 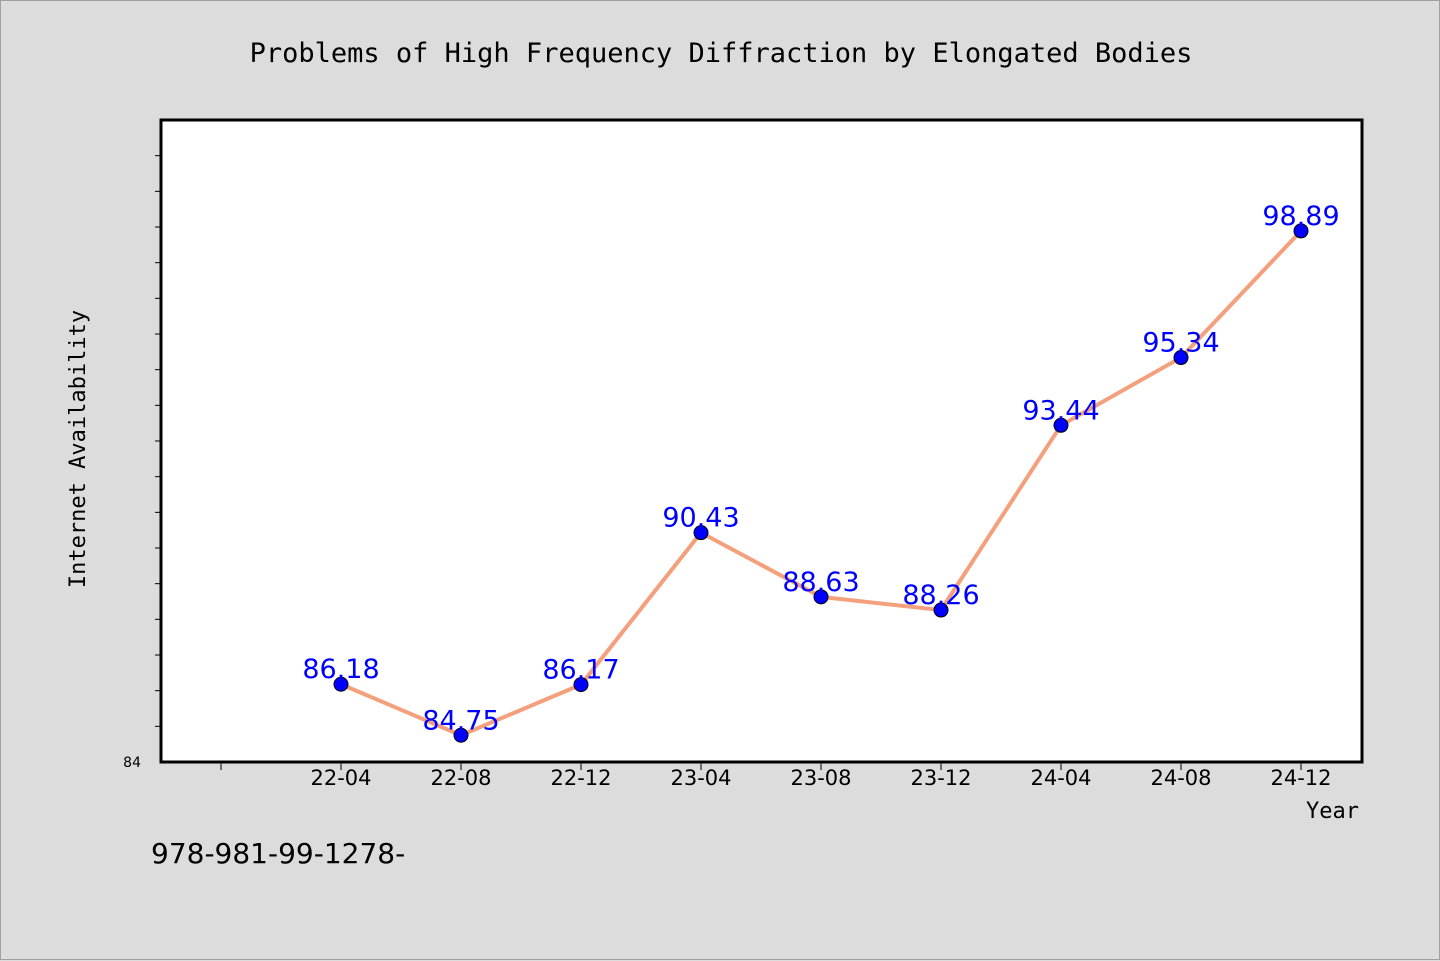 What do you see at coordinates (820, 582) in the screenshot?
I see `data-label: 88.63` at bounding box center [820, 582].